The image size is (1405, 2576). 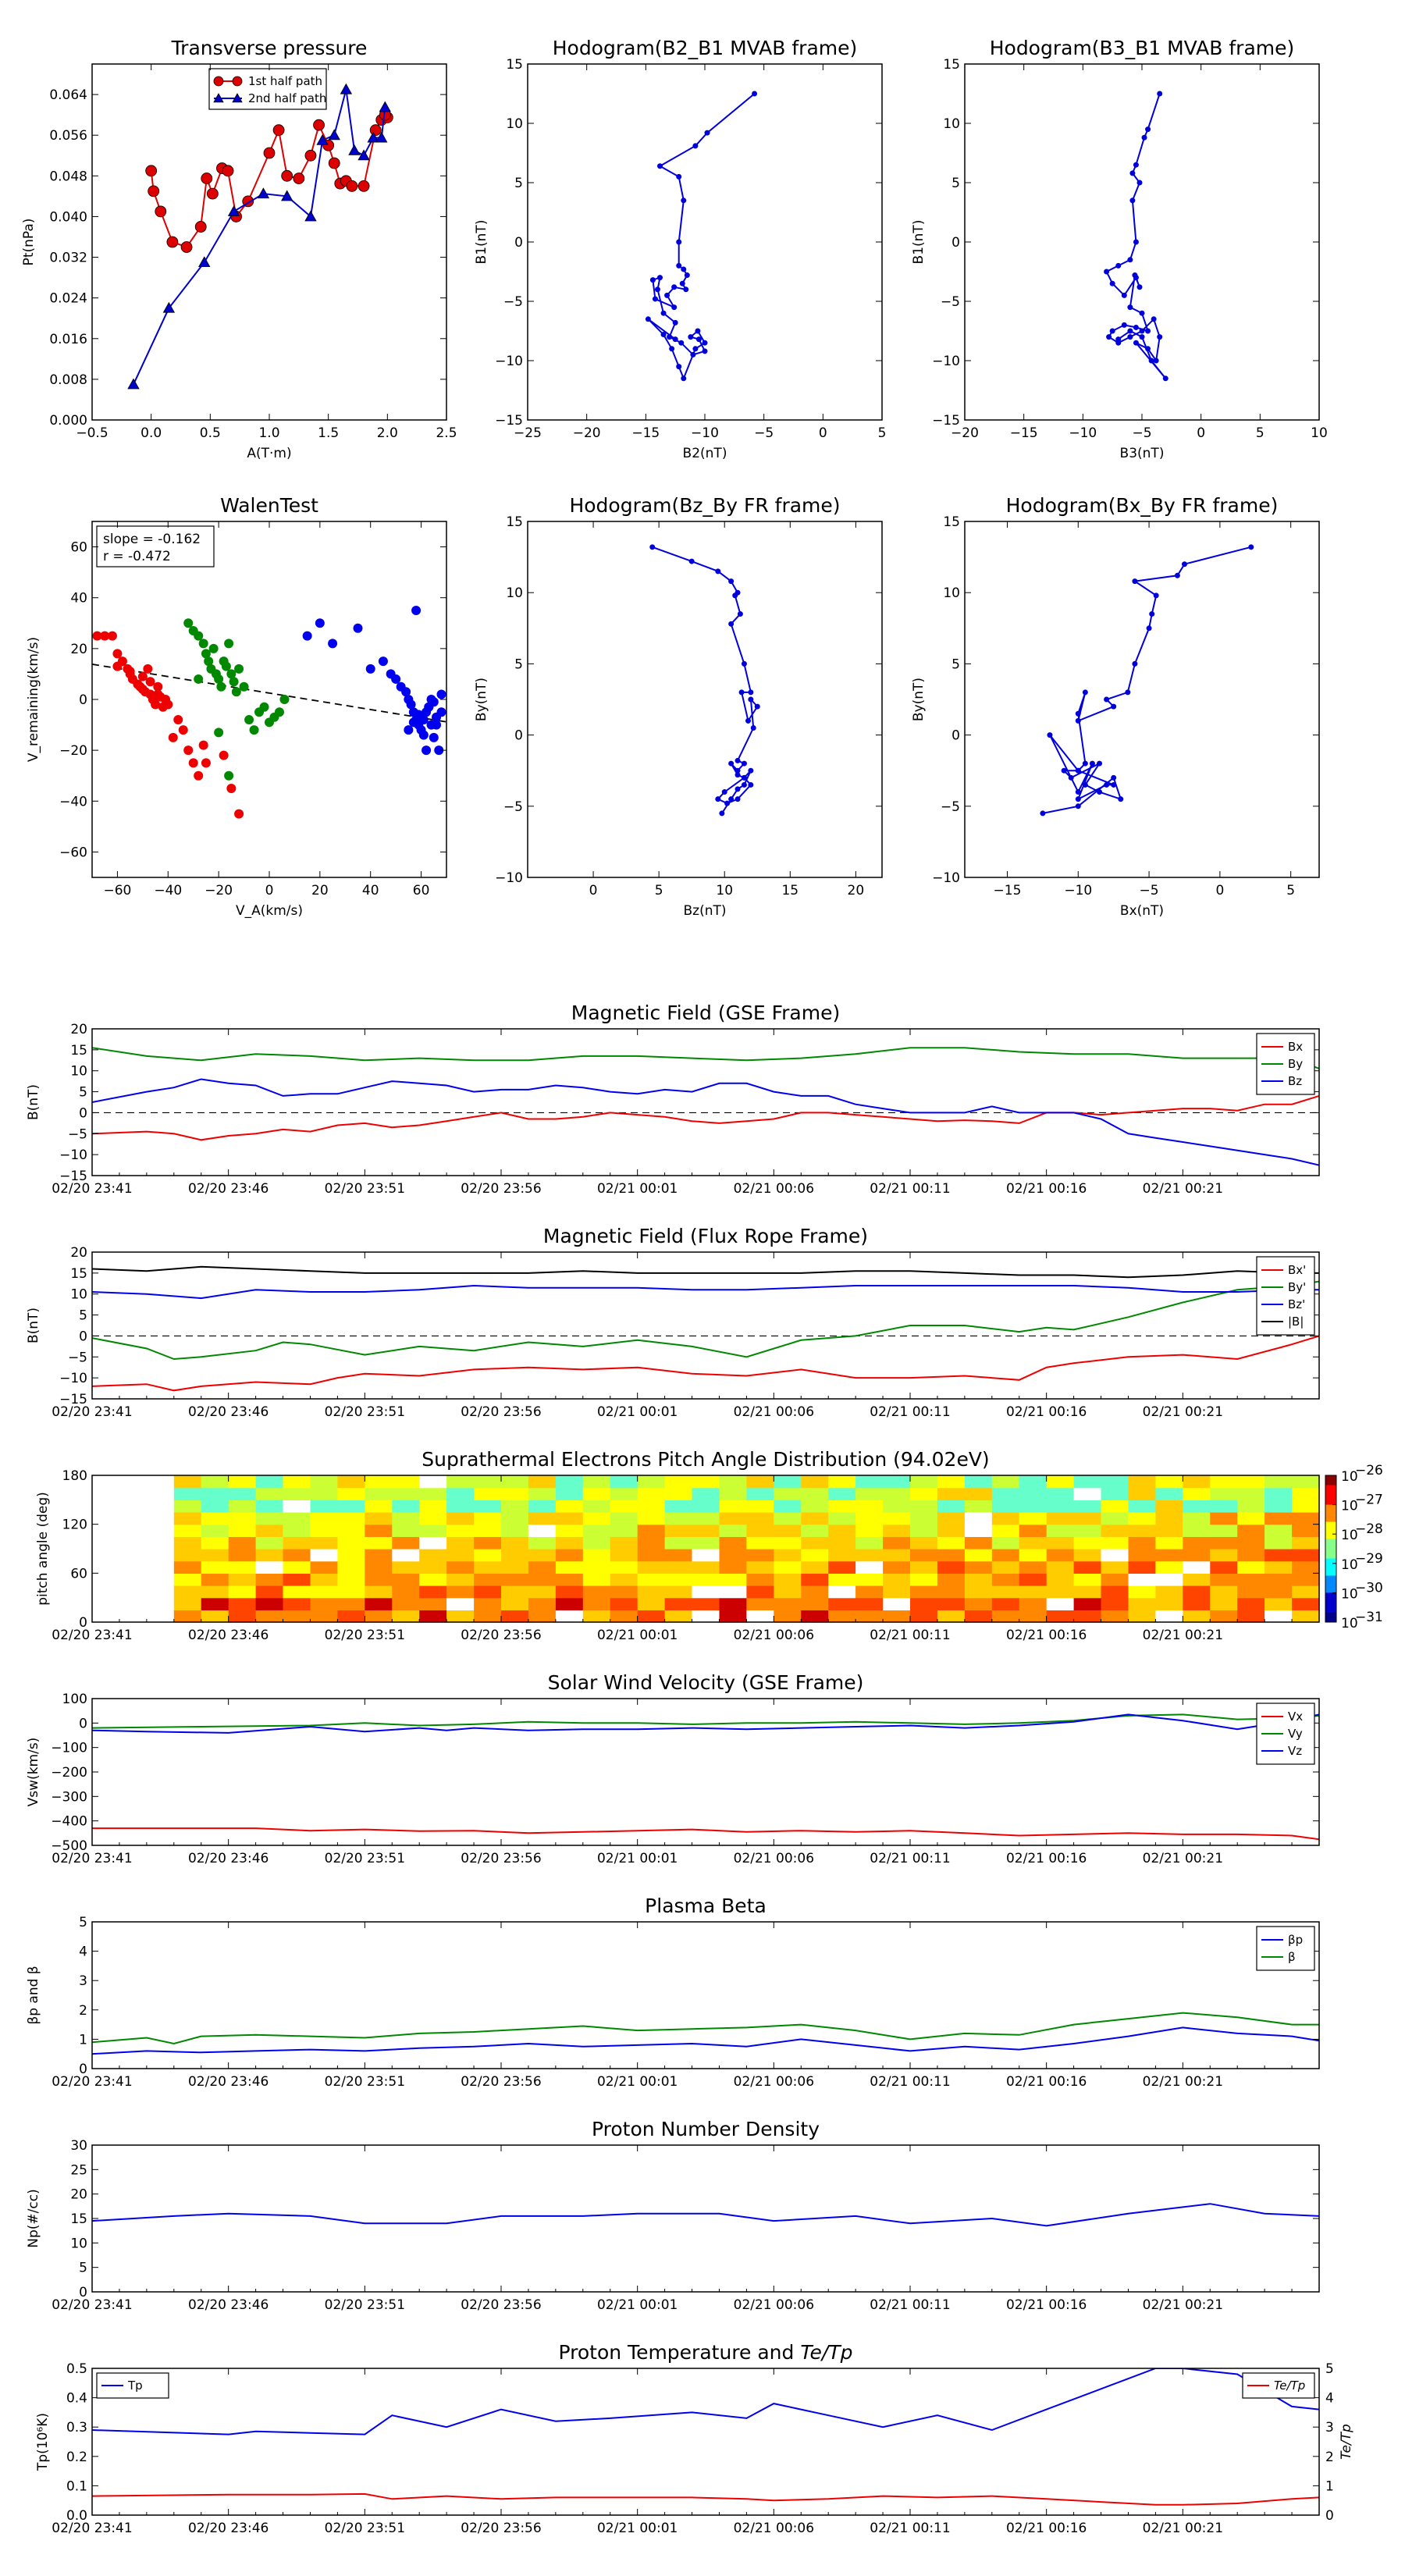 What do you see at coordinates (514, 593) in the screenshot?
I see `hodogram_bzby-ytick-label: 10` at bounding box center [514, 593].